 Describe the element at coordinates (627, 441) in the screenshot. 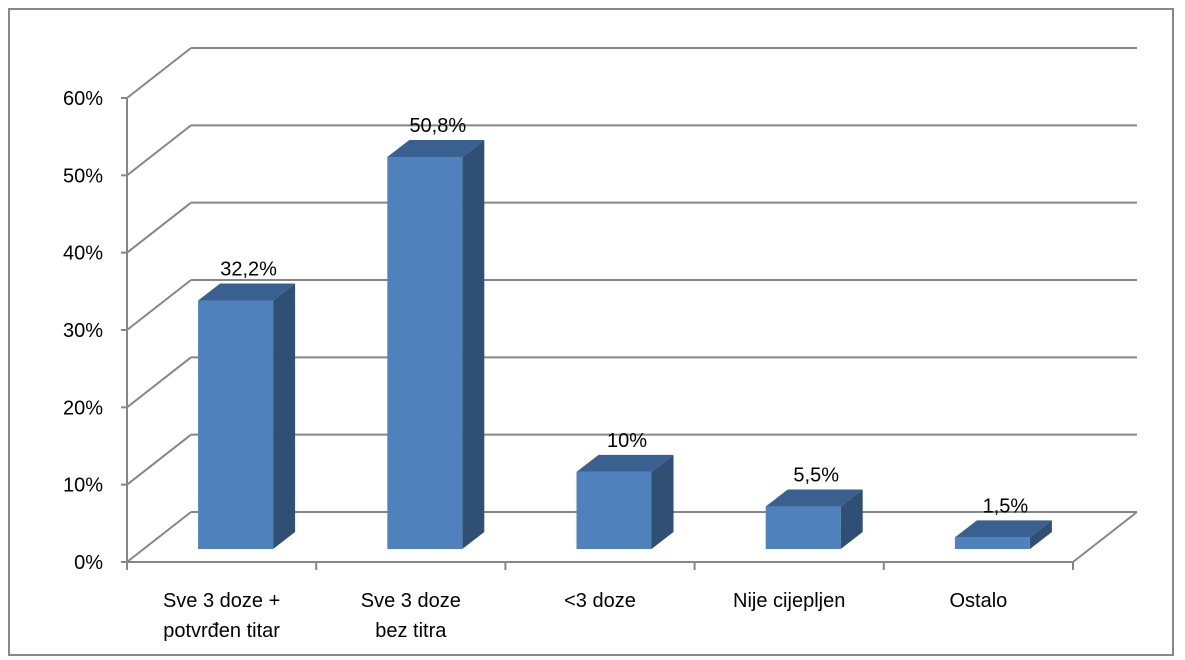

I see `data-label: 10%` at that location.